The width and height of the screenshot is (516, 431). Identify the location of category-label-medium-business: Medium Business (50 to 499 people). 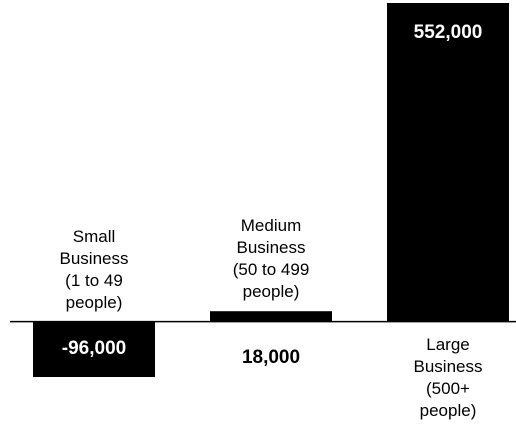
(271, 259).